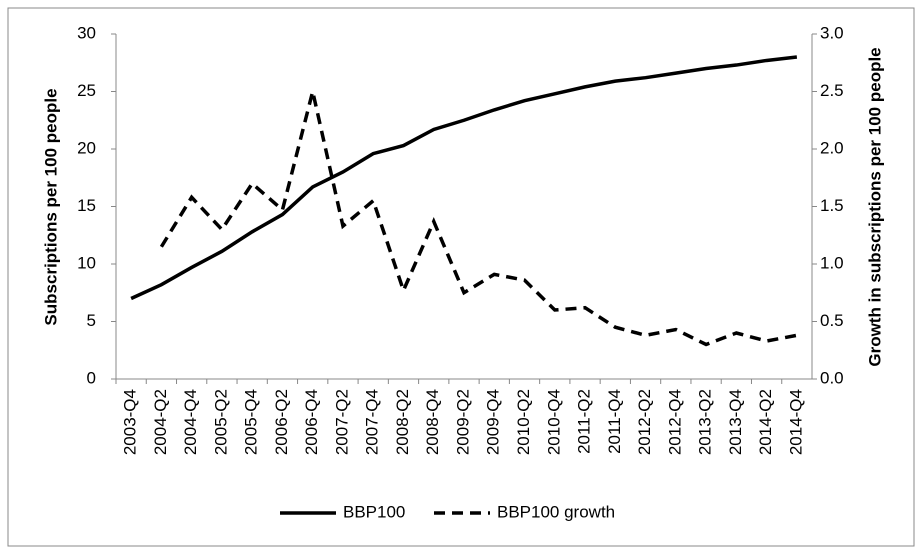  Describe the element at coordinates (130, 422) in the screenshot. I see `x-tick-label: 2003-Q4` at that location.